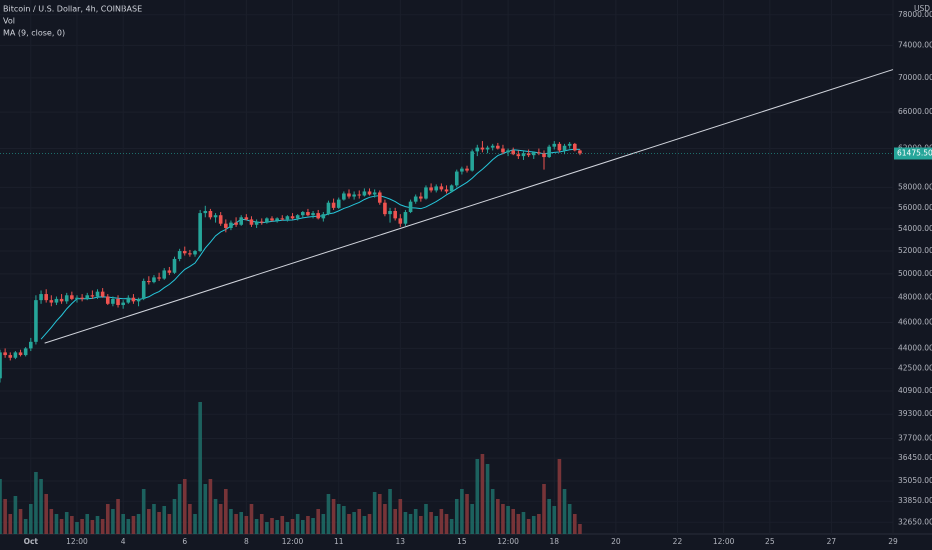 This screenshot has height=550, width=932. I want to click on y-tick-label: 39300.00, so click(915, 413).